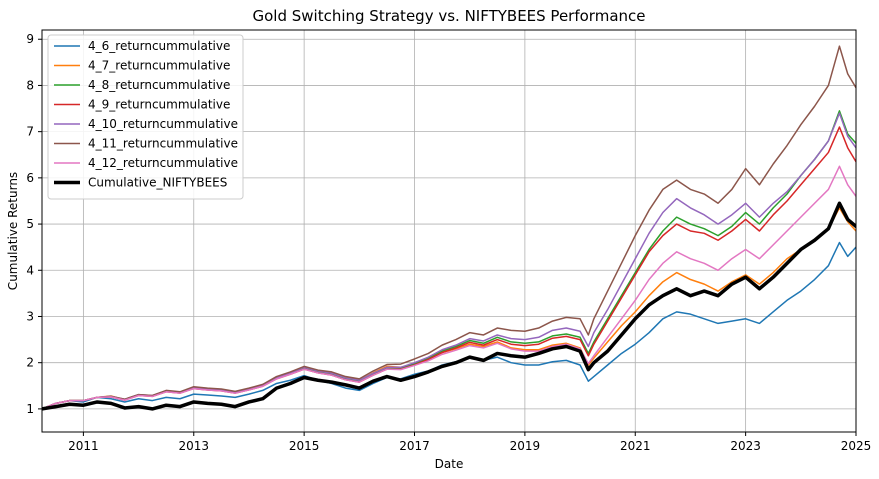 This screenshot has width=879, height=479. I want to click on x-tick-label: 2019, so click(525, 446).